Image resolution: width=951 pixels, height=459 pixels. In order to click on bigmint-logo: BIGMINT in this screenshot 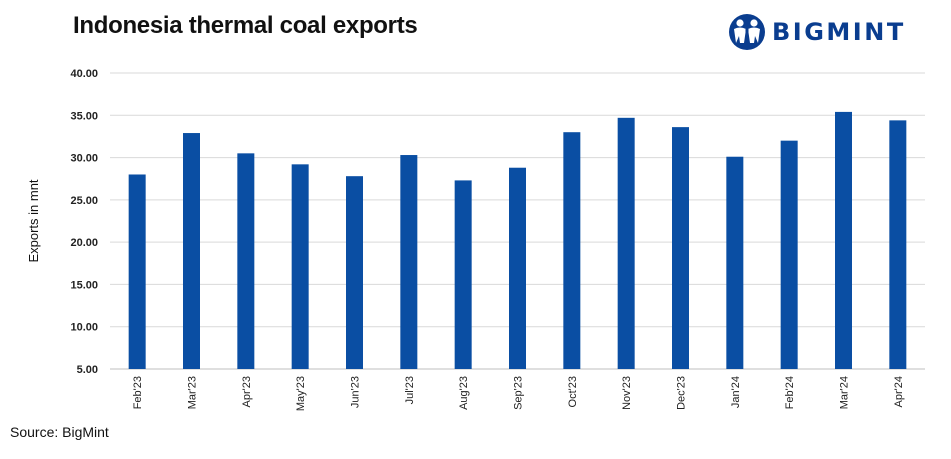, I will do `click(817, 32)`.